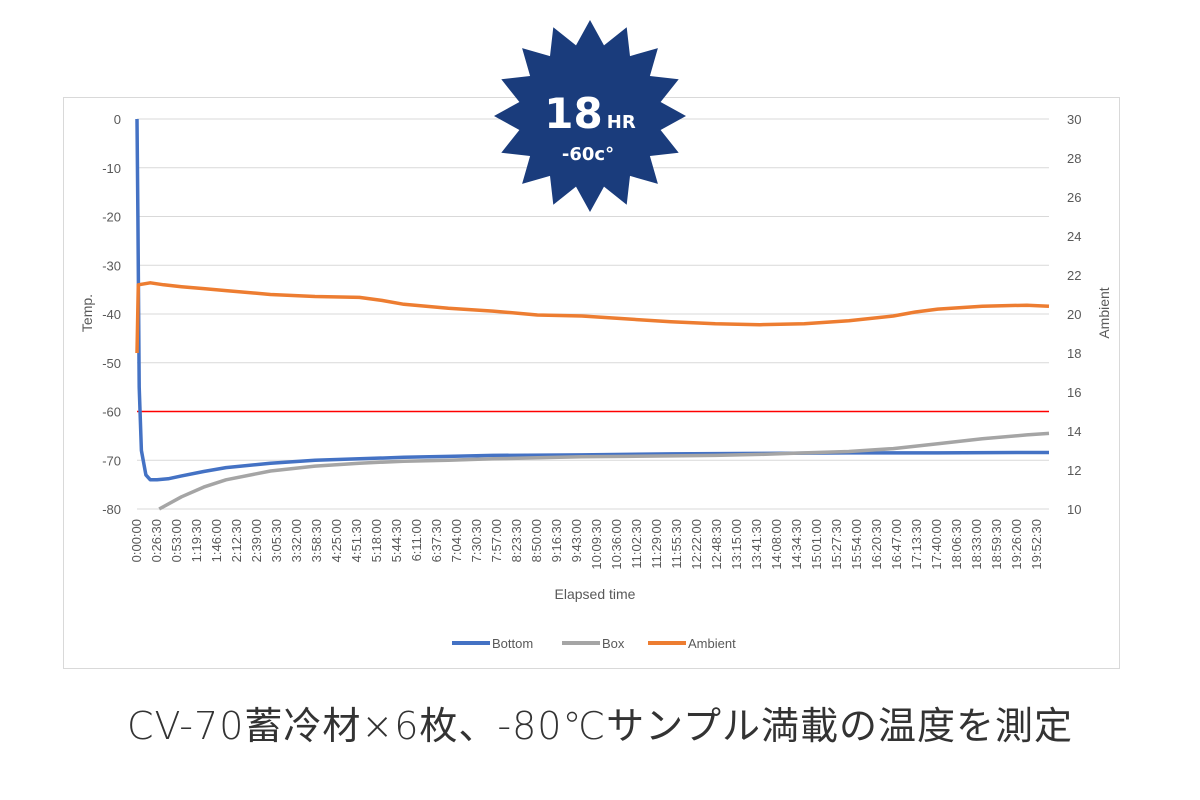 The image size is (1200, 800). Describe the element at coordinates (676, 544) in the screenshot. I see `x-tick-label: 11:55:30` at that location.